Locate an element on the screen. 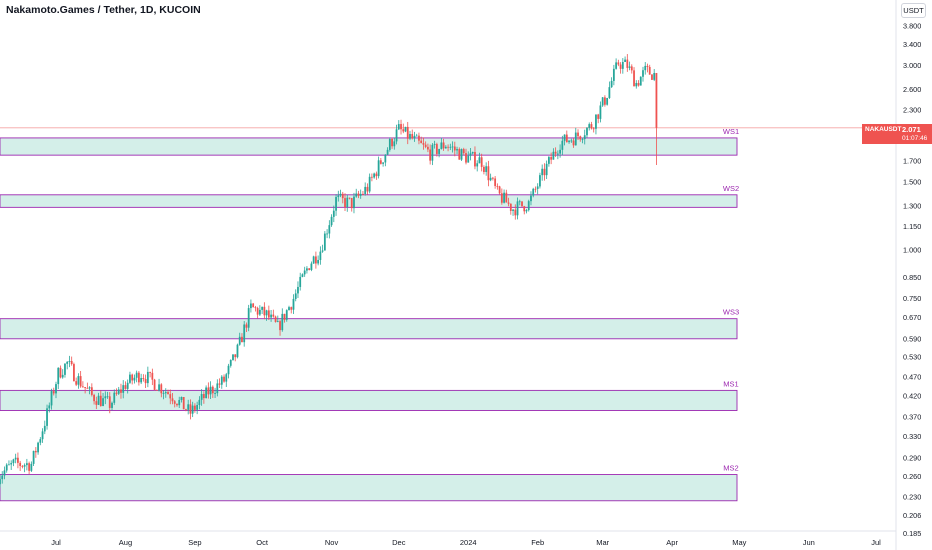 The image size is (932, 550). time-tick-label: Jul is located at coordinates (56, 542).